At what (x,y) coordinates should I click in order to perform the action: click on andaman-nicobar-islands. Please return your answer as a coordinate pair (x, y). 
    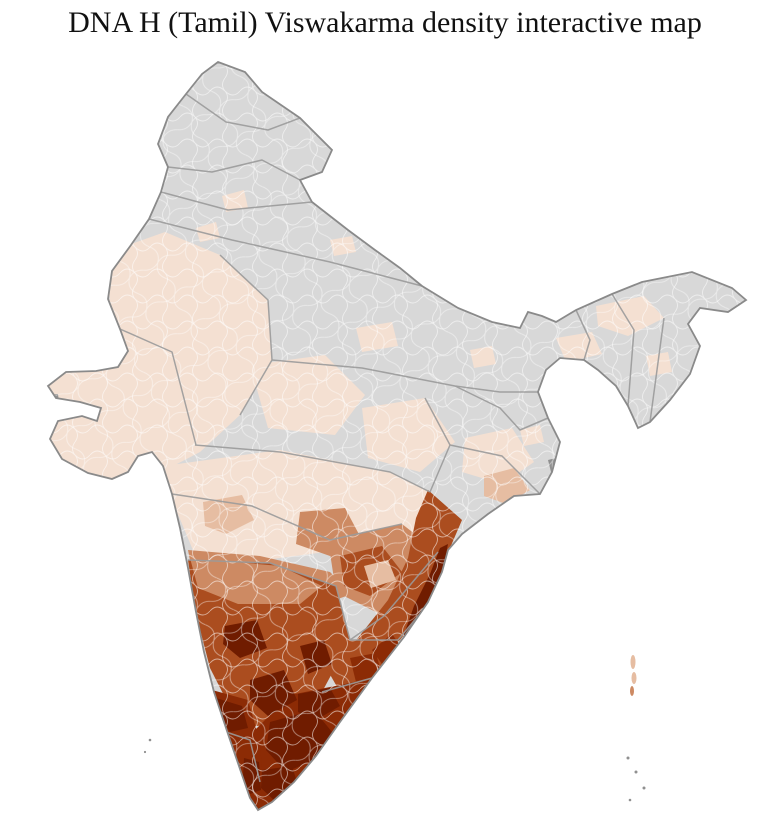
    Looking at the image, I should click on (636, 728).